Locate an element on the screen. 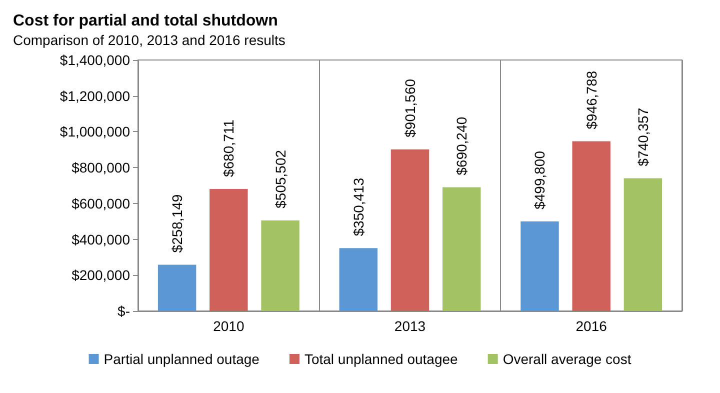 This screenshot has width=720, height=393. data-label: $350,413 is located at coordinates (358, 207).